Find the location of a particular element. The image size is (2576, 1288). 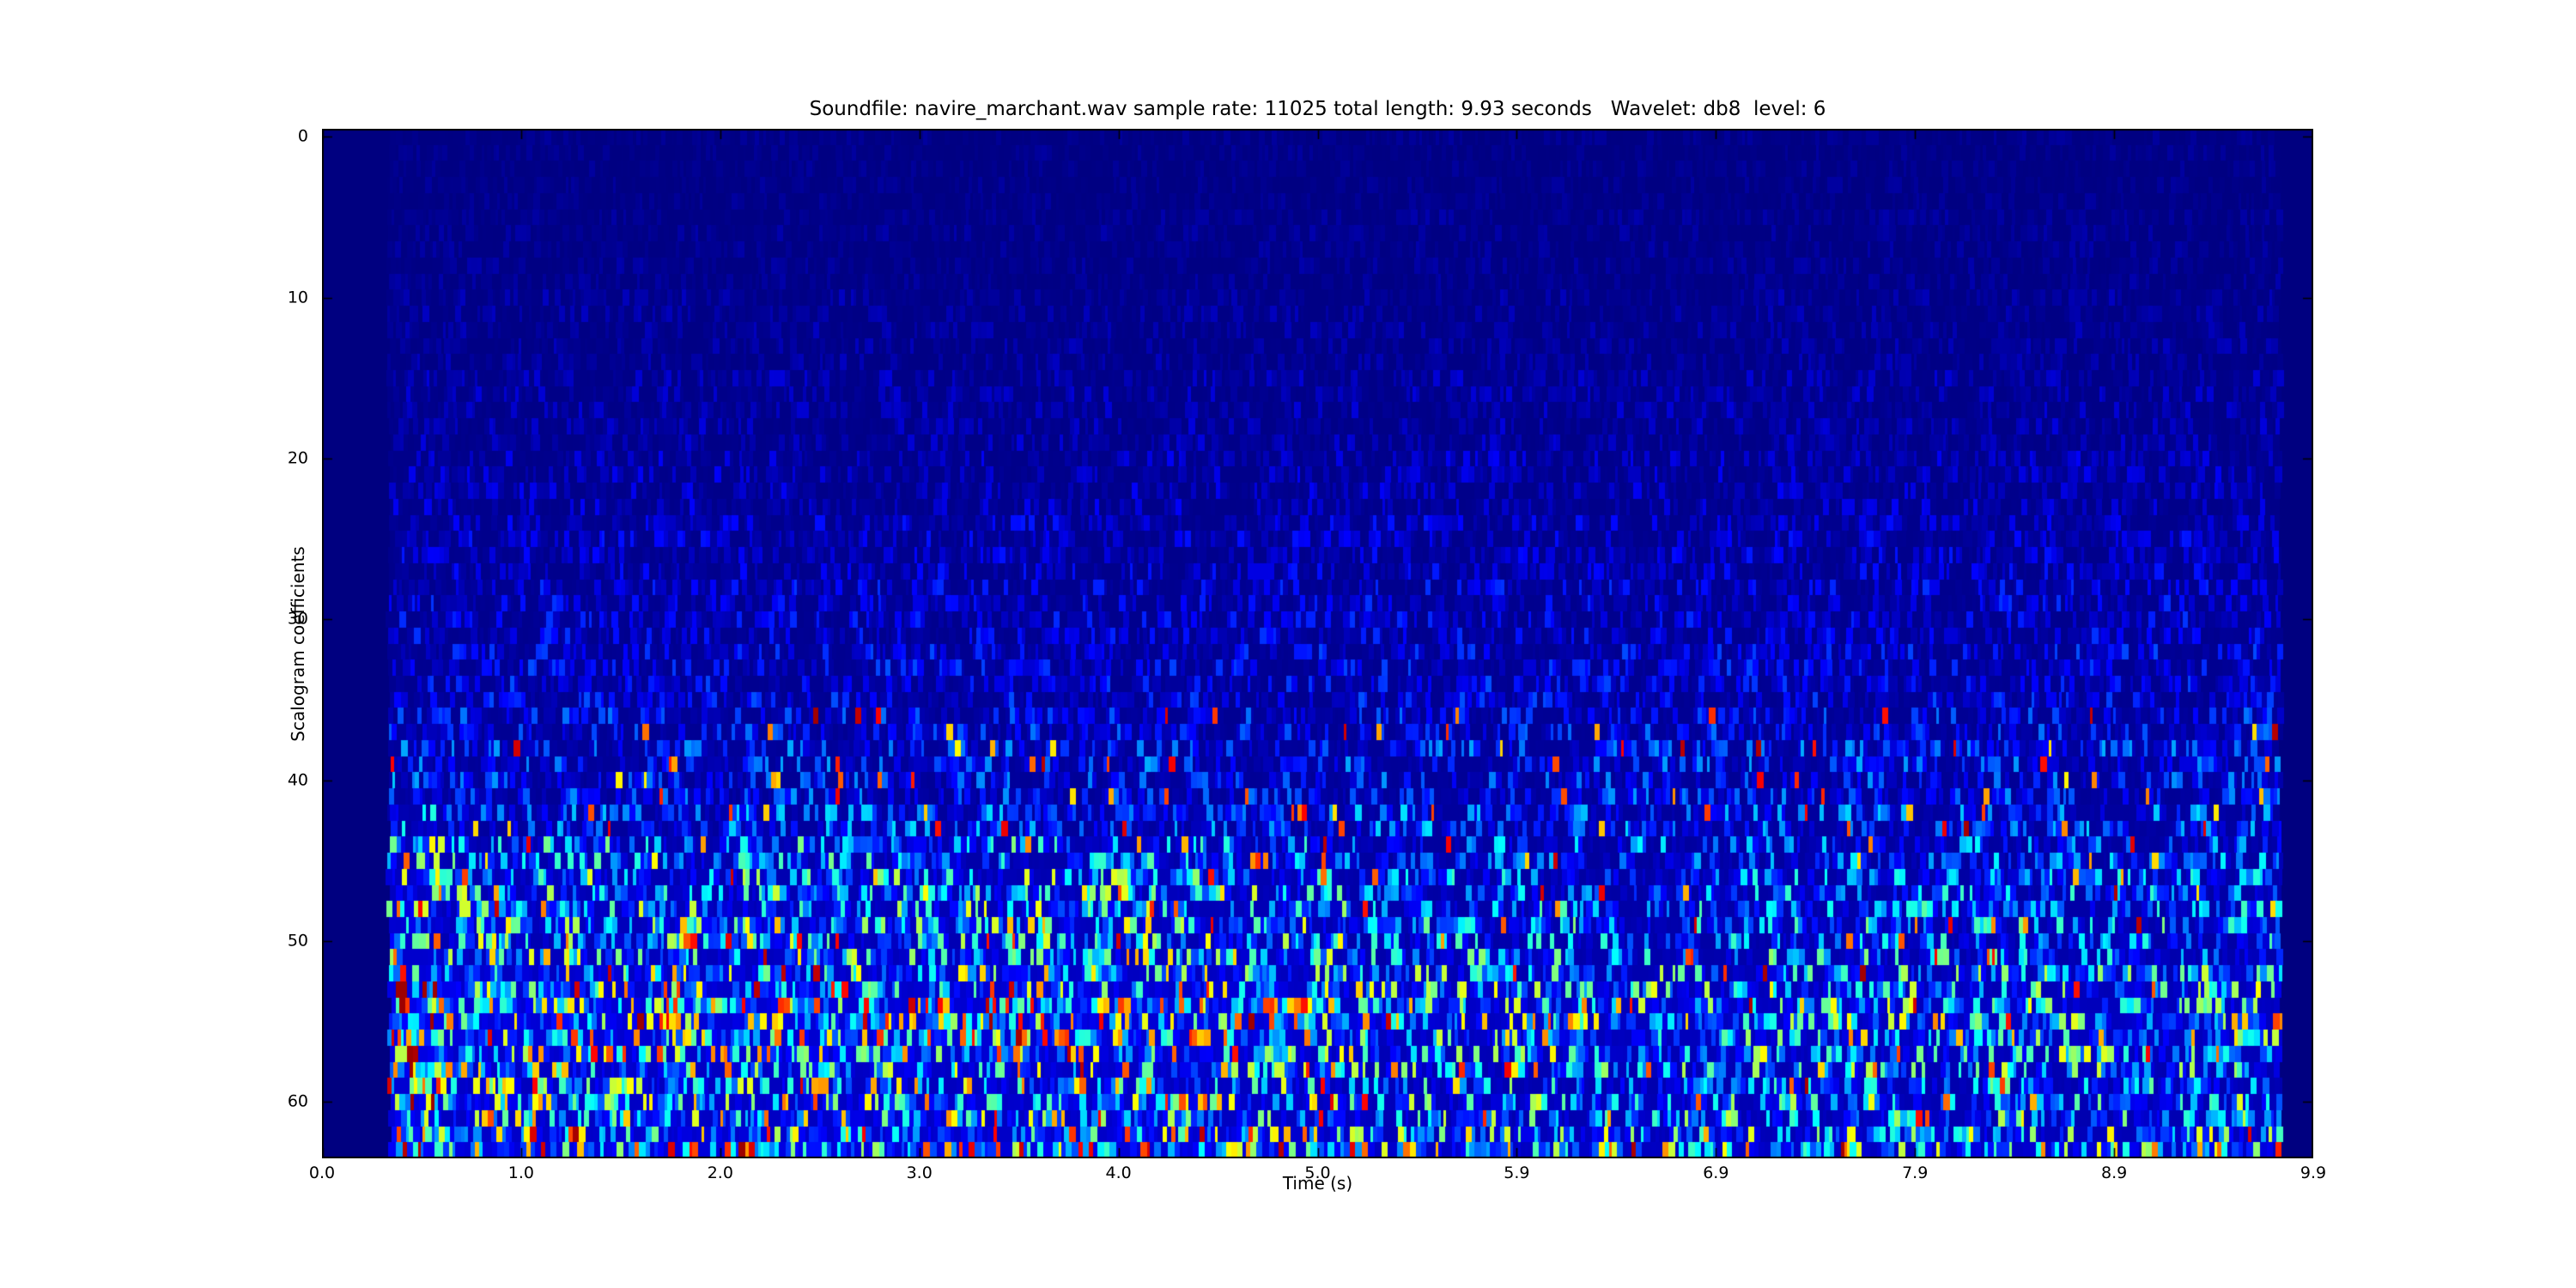

x-tick-label: 5.9 is located at coordinates (1517, 1173).